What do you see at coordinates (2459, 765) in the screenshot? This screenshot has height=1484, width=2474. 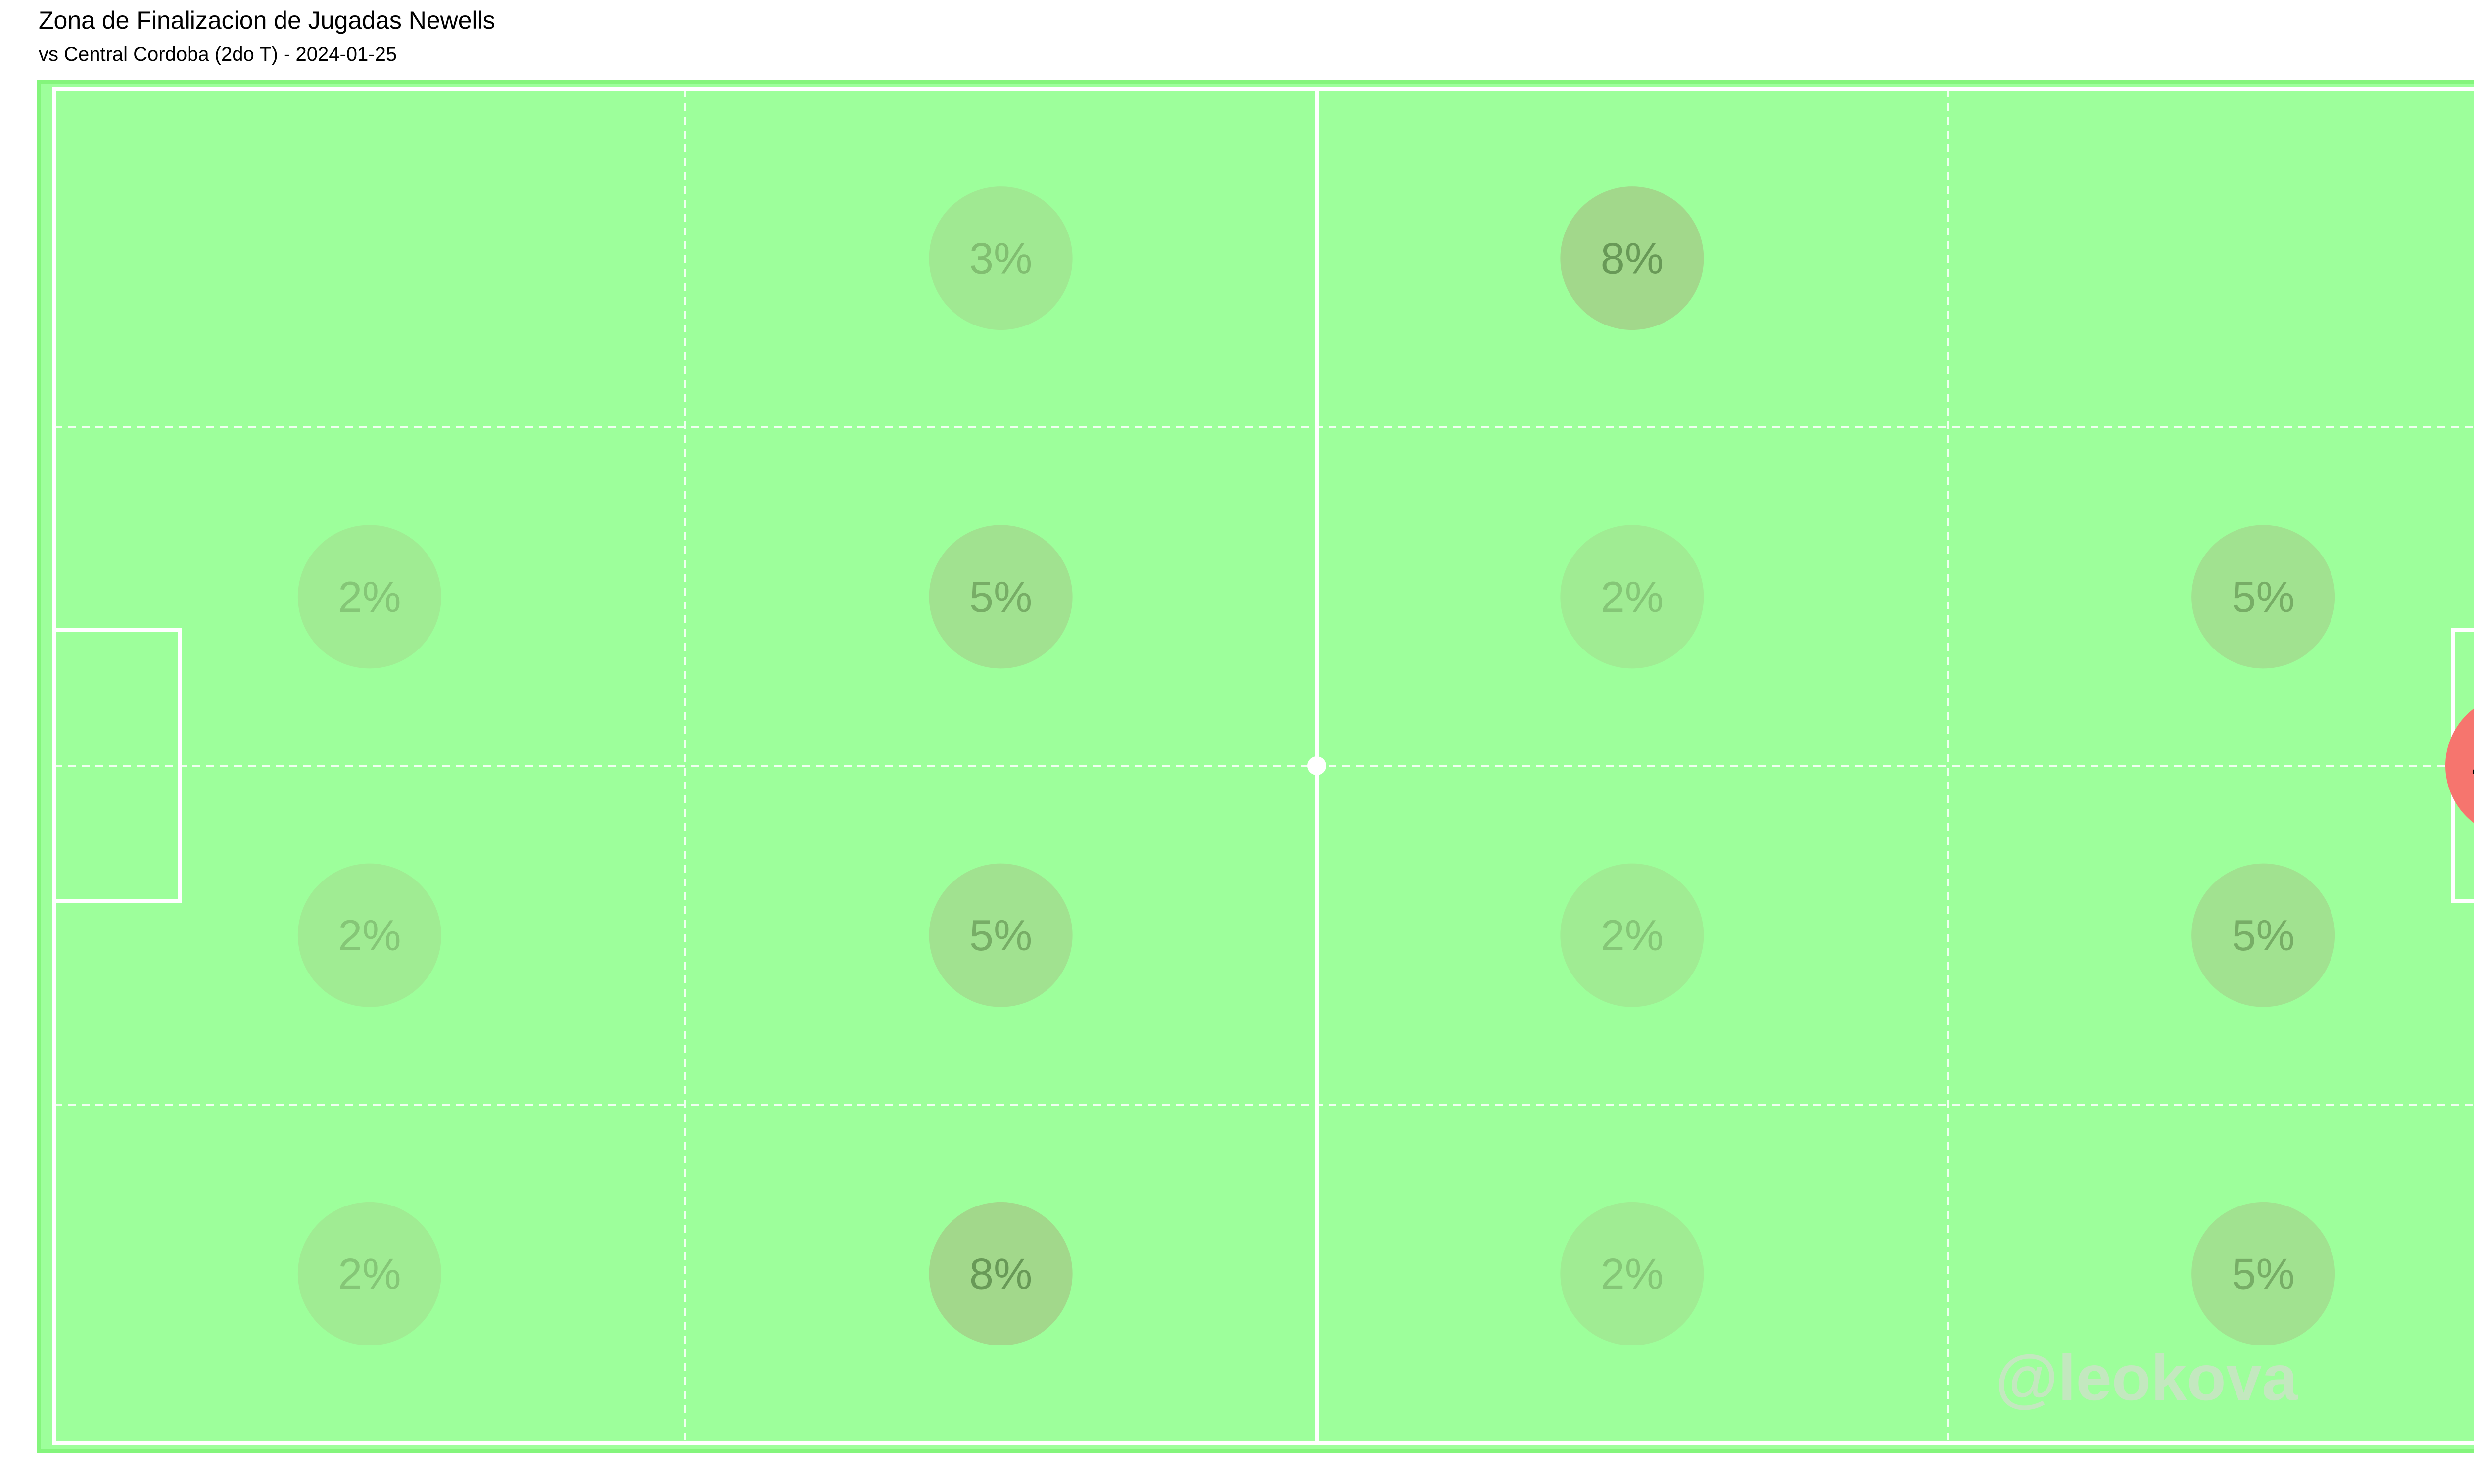 I see `highlight-bubble` at bounding box center [2459, 765].